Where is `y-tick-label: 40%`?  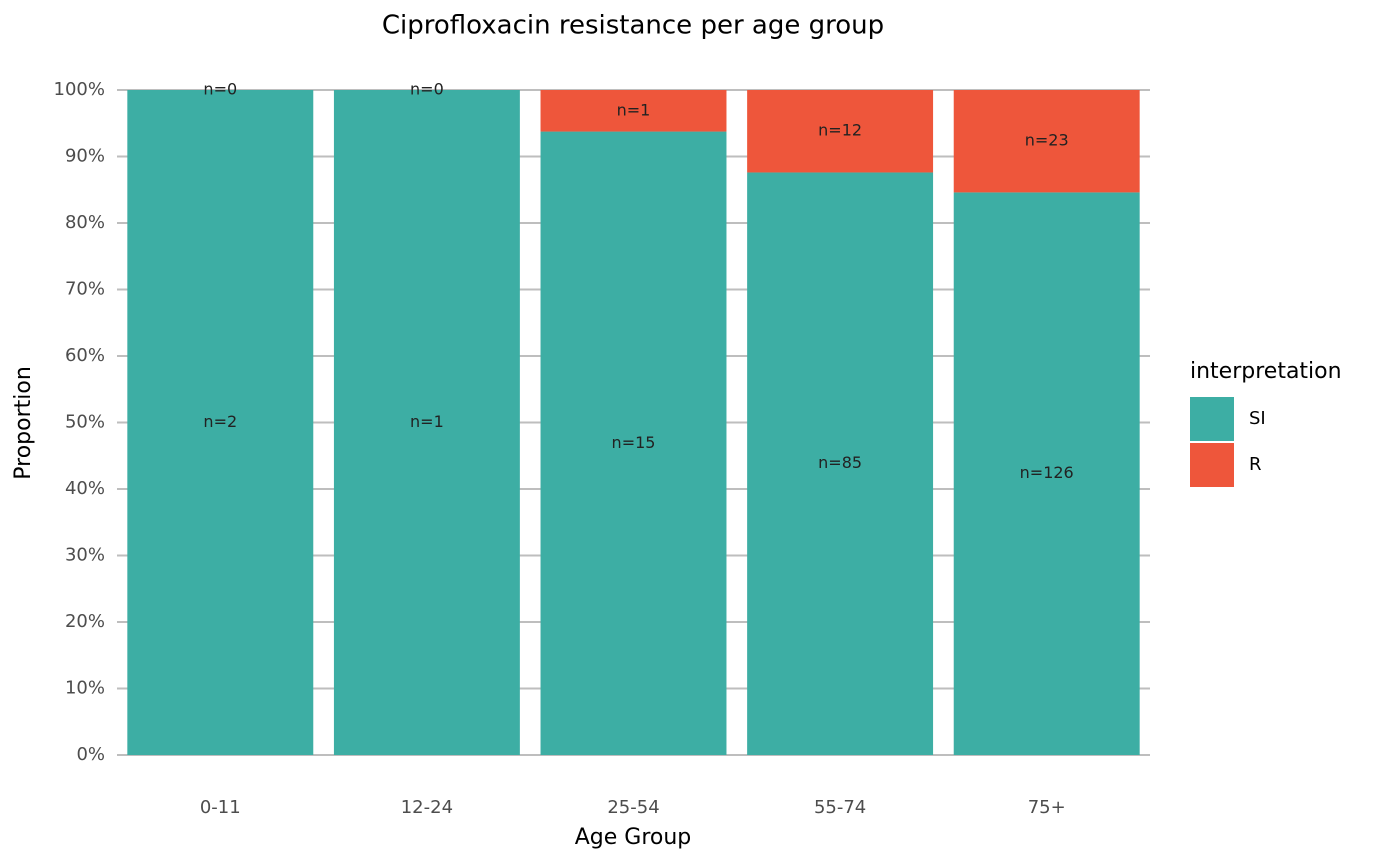 y-tick-label: 40% is located at coordinates (85, 488).